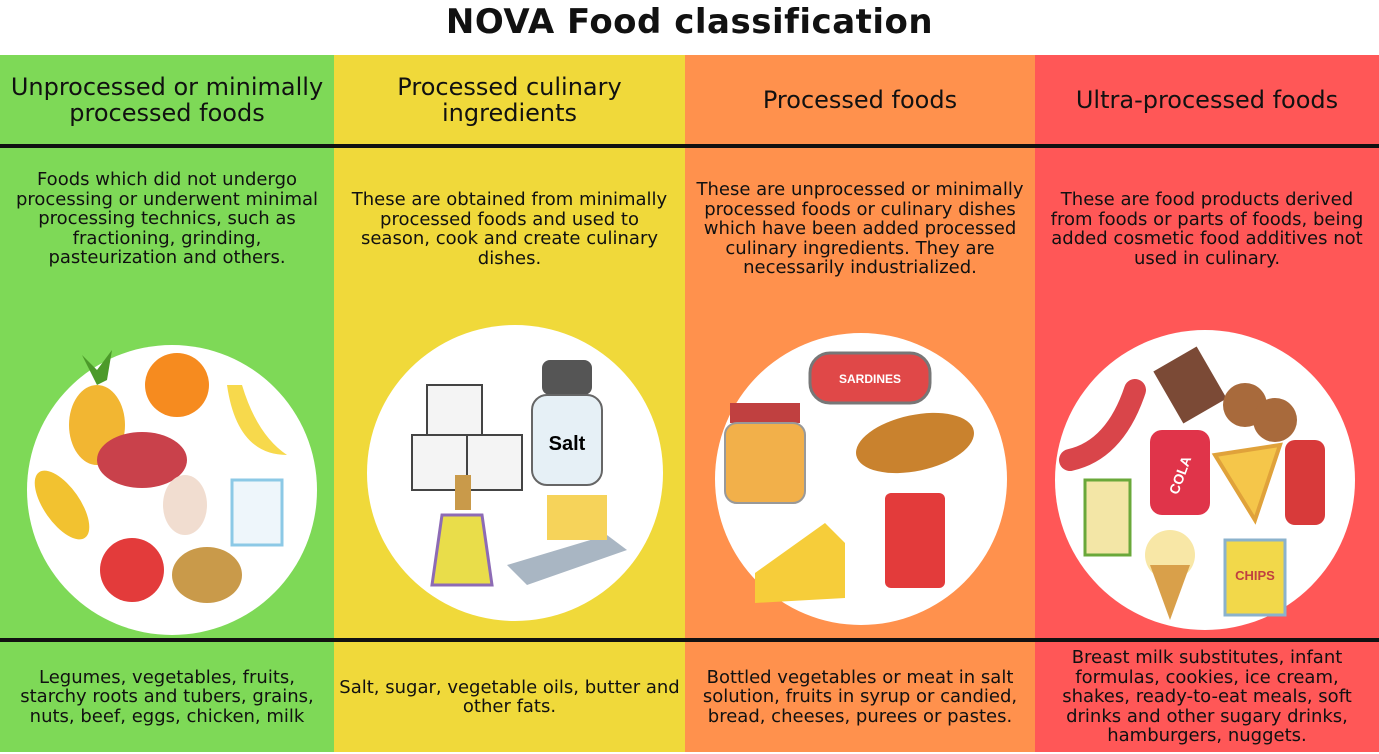  What do you see at coordinates (860, 100) in the screenshot?
I see `column-header: Processed foods` at bounding box center [860, 100].